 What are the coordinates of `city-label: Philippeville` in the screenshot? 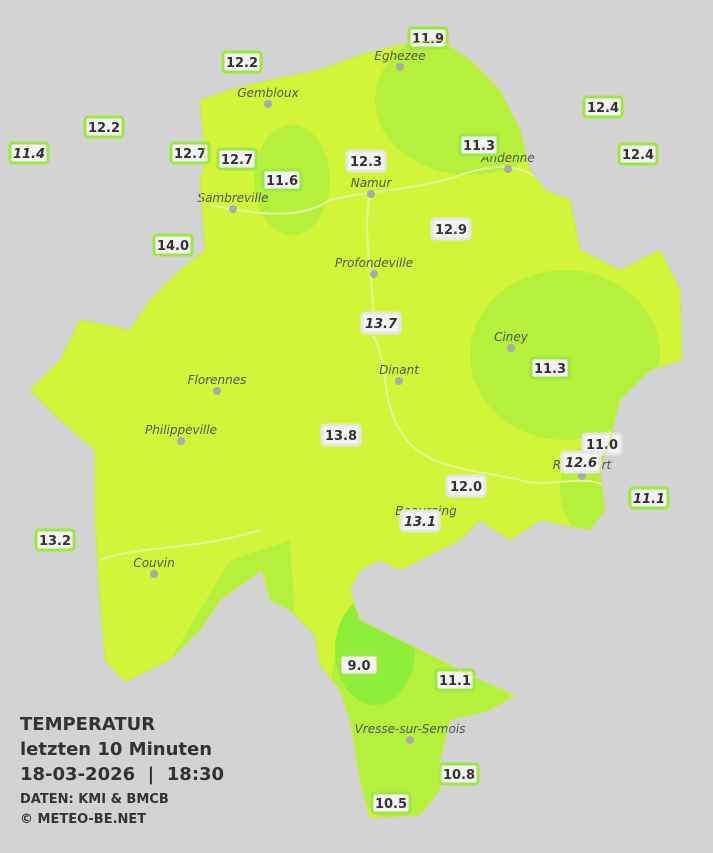 It's located at (181, 430).